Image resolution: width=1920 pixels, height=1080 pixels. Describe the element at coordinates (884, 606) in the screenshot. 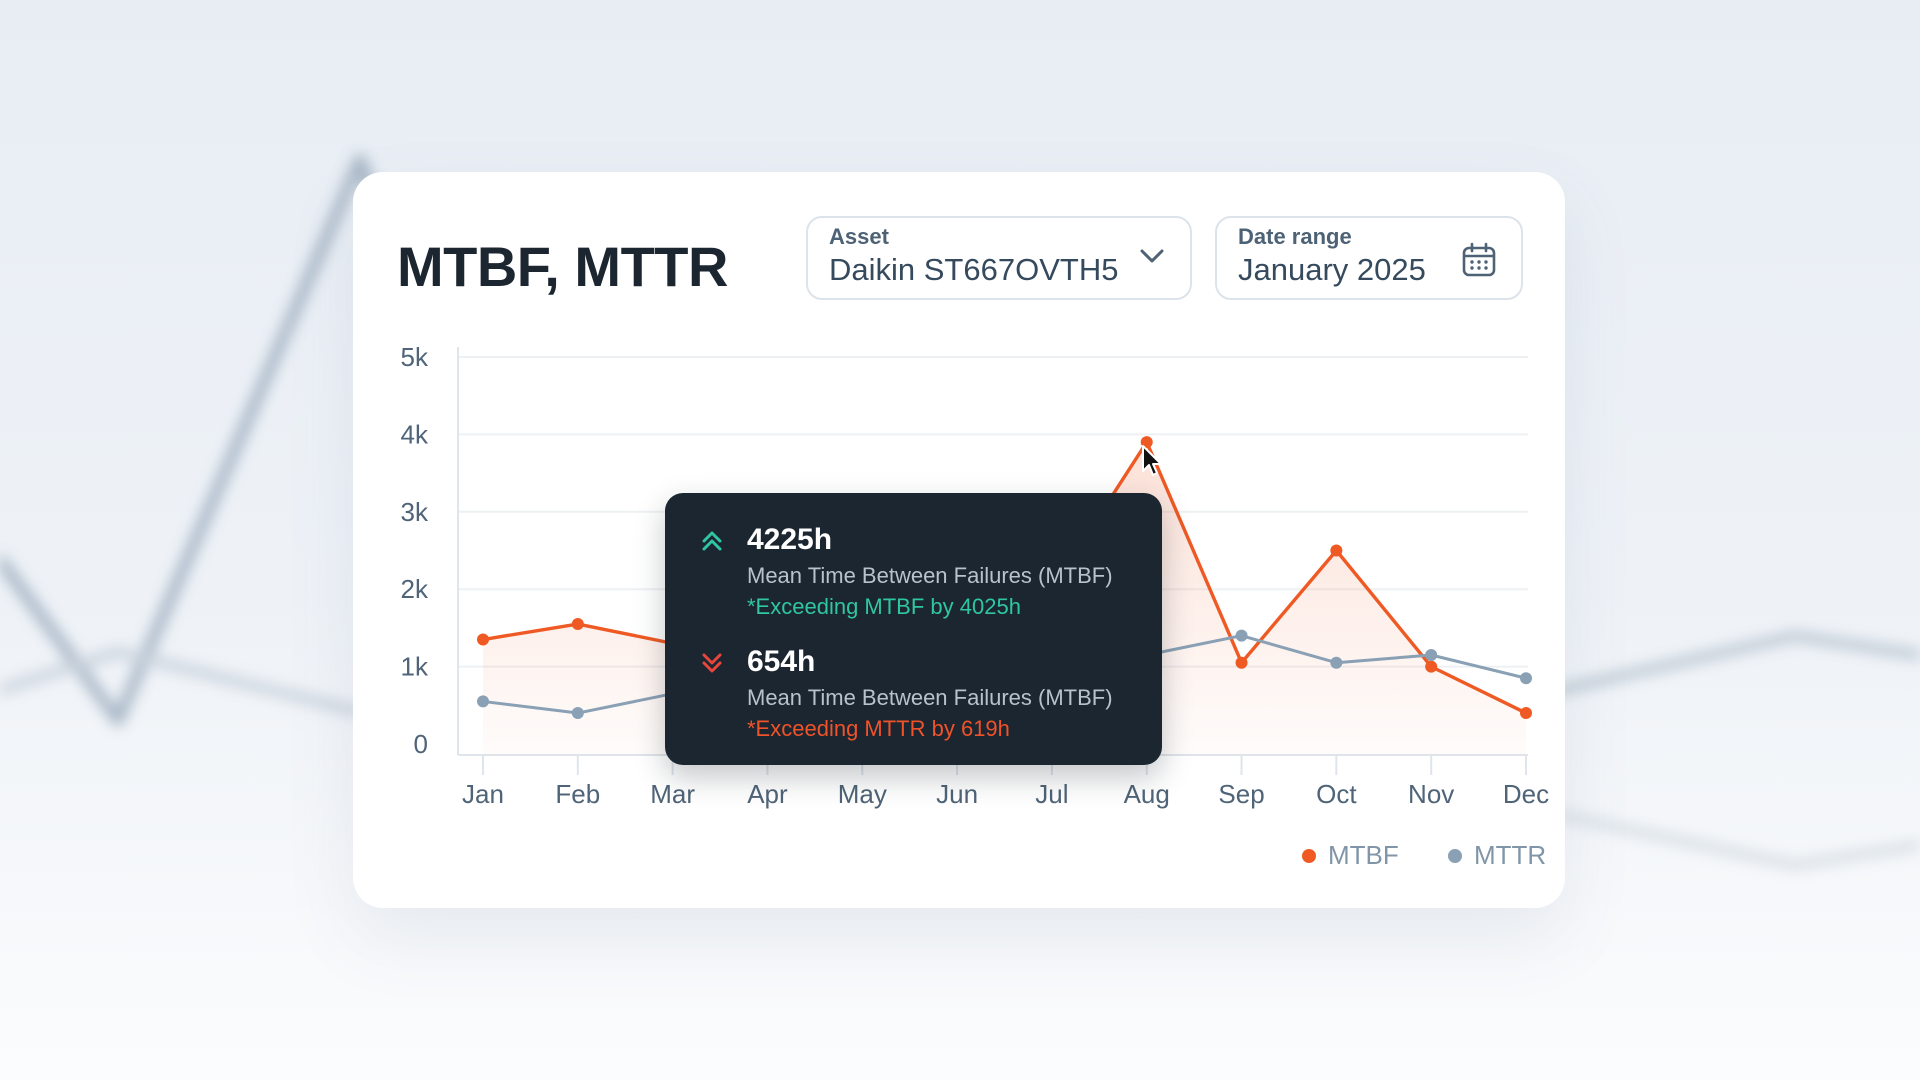

I see `tooltip-primary-note: *Exceeding MTBF by 4025h` at that location.